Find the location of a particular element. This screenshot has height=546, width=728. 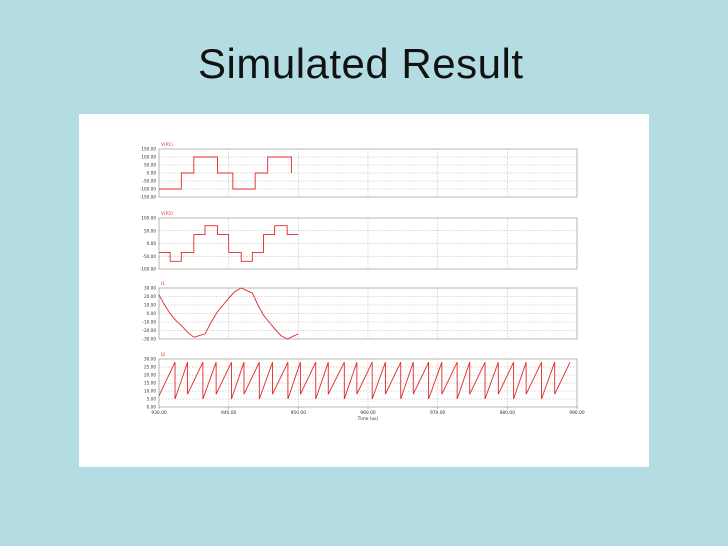

y-tick-label: -30.00 is located at coordinates (150, 339).